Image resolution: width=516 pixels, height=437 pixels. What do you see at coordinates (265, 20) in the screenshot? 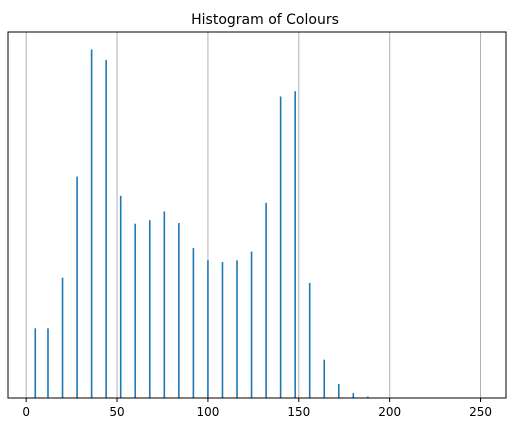
I see `chart-title: Histogram of Colours` at bounding box center [265, 20].